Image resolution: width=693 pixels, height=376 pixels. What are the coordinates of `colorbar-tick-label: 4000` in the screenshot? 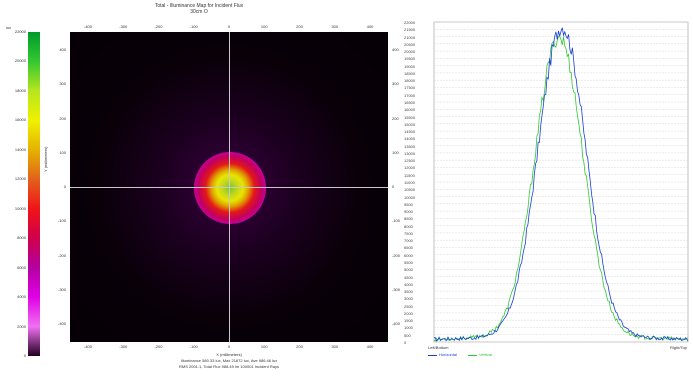 It's located at (21, 297).